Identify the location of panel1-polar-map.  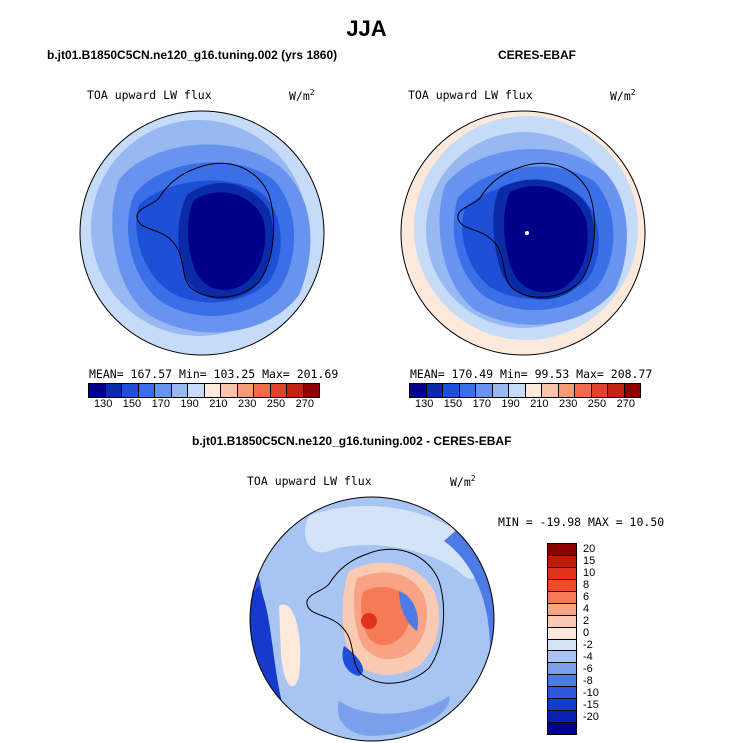
(202, 233).